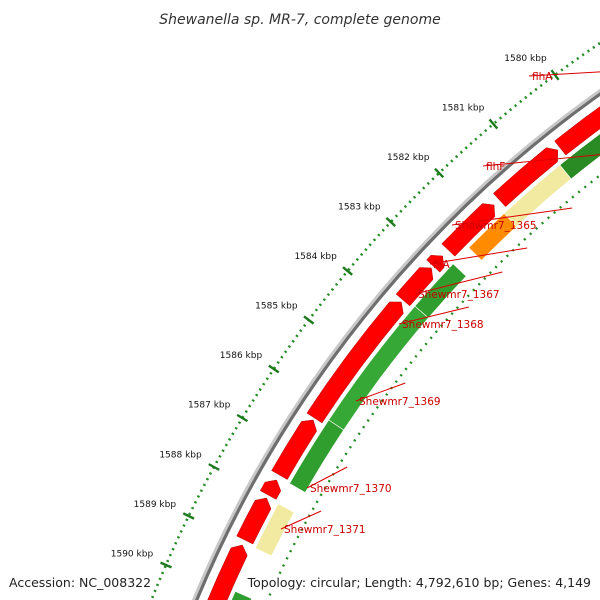 Image resolution: width=600 pixels, height=600 pixels. Describe the element at coordinates (241, 356) in the screenshot. I see `ruler-tick-label: 1586 kbp` at that location.